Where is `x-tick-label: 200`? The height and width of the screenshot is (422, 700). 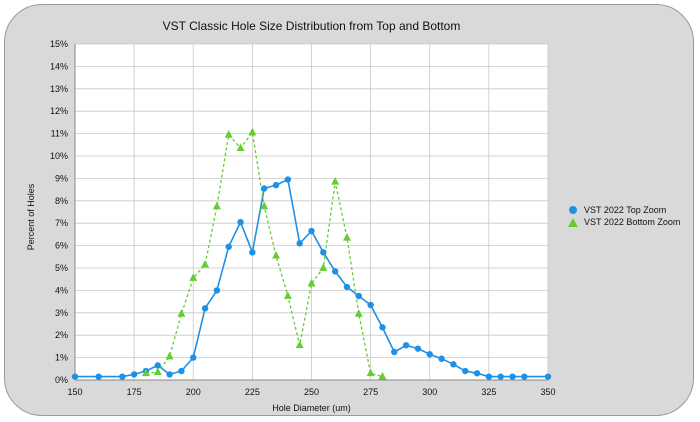 x-tick-label: 200 is located at coordinates (193, 392).